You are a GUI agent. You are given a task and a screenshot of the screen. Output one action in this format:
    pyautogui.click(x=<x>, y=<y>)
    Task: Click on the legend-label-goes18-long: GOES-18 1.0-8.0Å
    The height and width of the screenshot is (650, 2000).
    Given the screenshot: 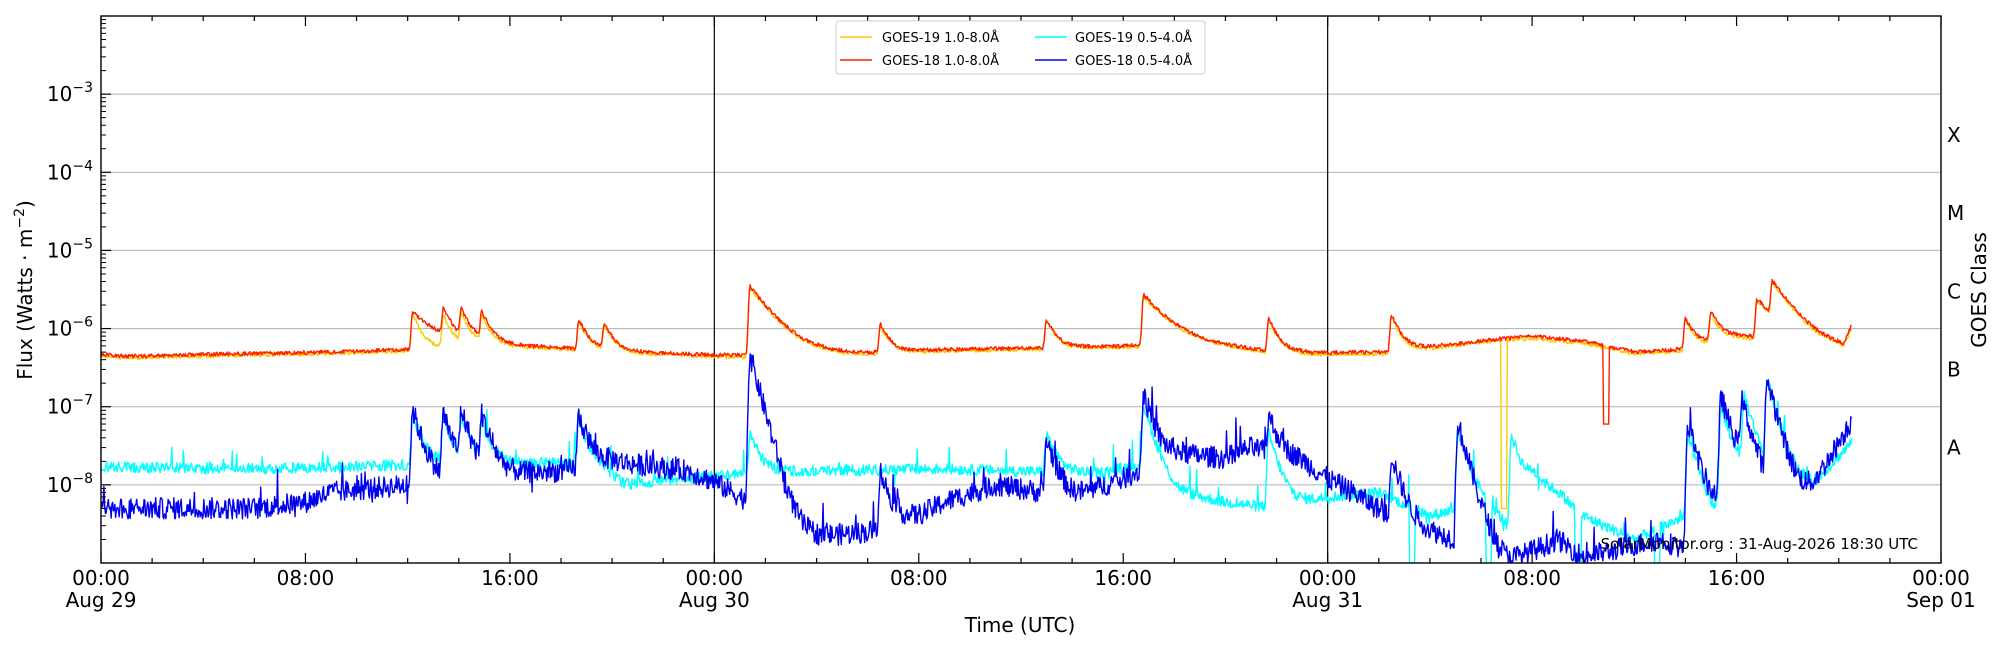 What is the action you would take?
    pyautogui.click(x=940, y=61)
    